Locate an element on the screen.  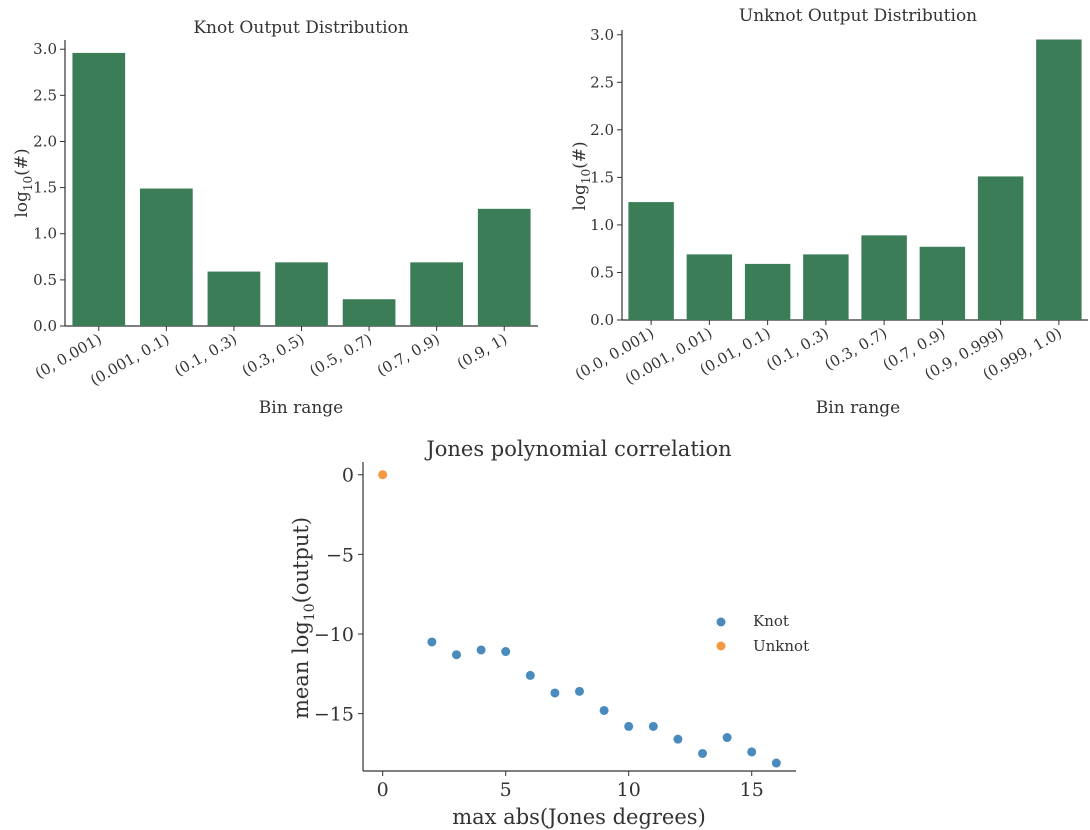
x-tick-label: 0 is located at coordinates (383, 790).